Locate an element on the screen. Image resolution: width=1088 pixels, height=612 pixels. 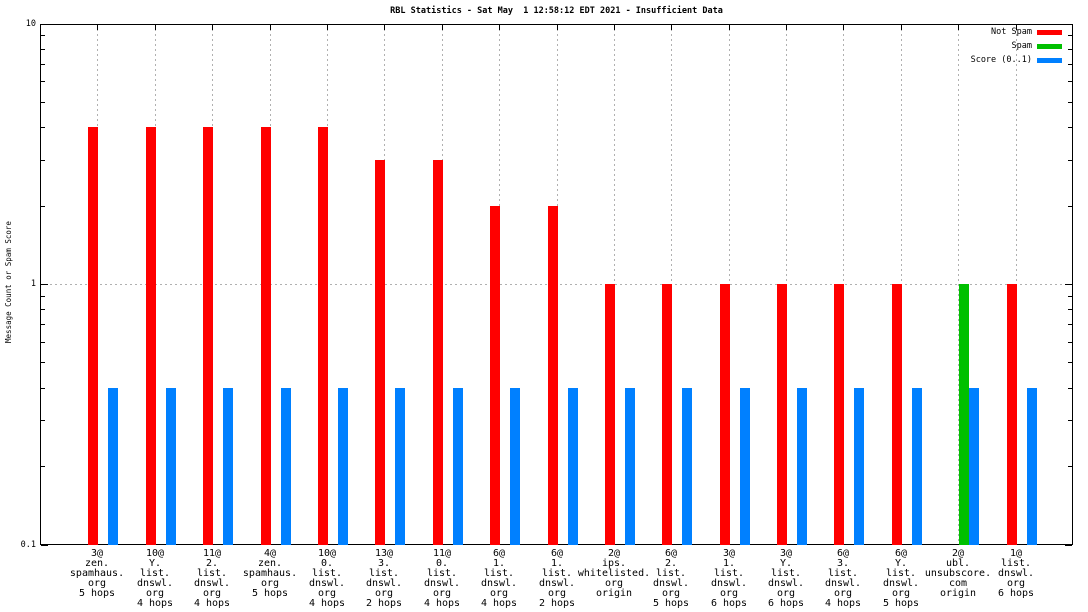
legend-label: Spam is located at coordinates (1021, 46).